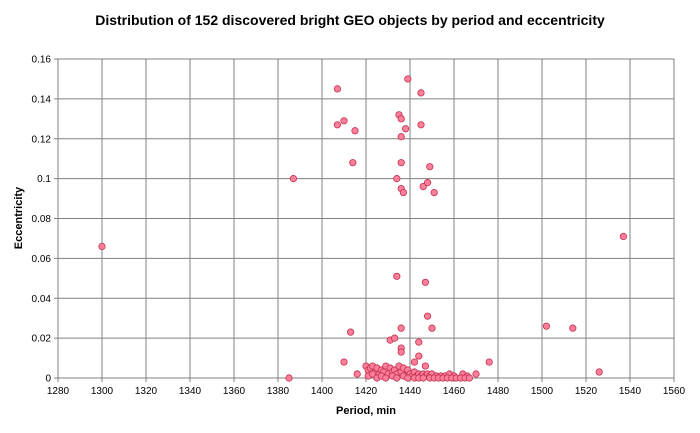 The image size is (700, 433). Describe the element at coordinates (322, 391) in the screenshot. I see `x-tick-label: 1400` at that location.